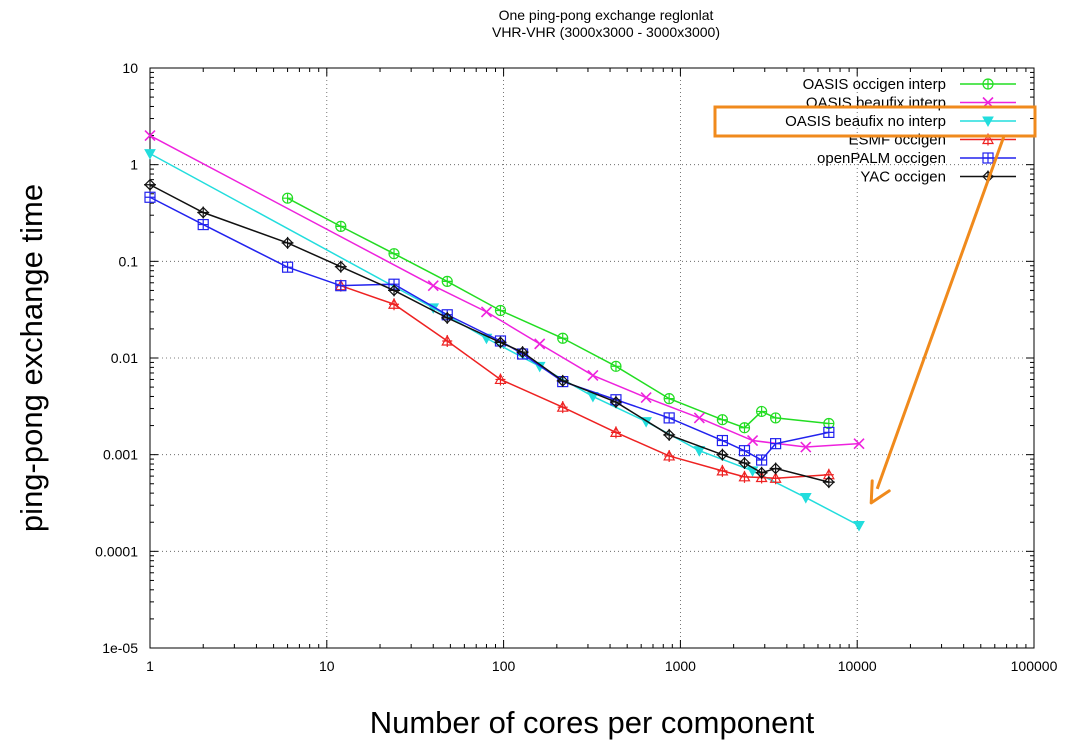 Image resolution: width=1082 pixels, height=744 pixels. Describe the element at coordinates (120, 648) in the screenshot. I see `y-tick-label: 1e-05` at that location.